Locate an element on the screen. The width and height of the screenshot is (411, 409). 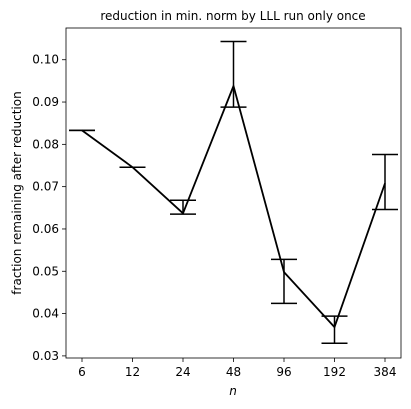
x-tick-label: 48 is located at coordinates (233, 372).